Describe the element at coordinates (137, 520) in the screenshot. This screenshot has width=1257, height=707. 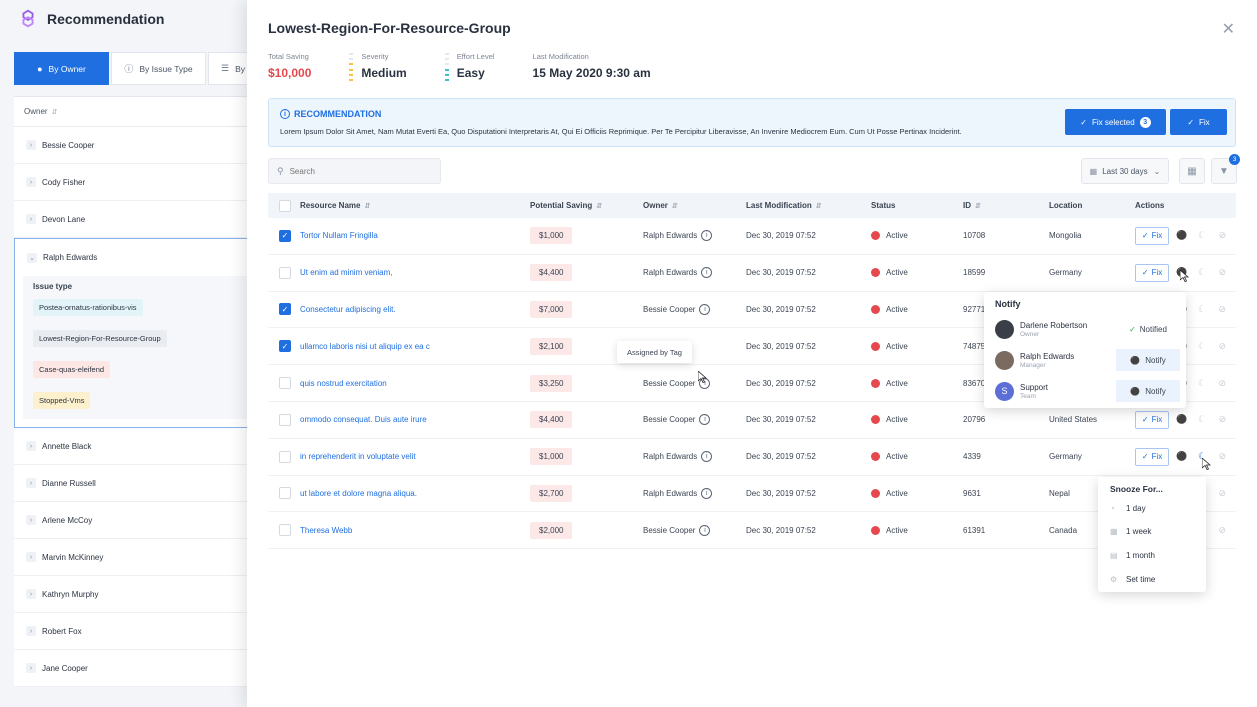
I see `owner-row: › Arlene McCoy` at that location.